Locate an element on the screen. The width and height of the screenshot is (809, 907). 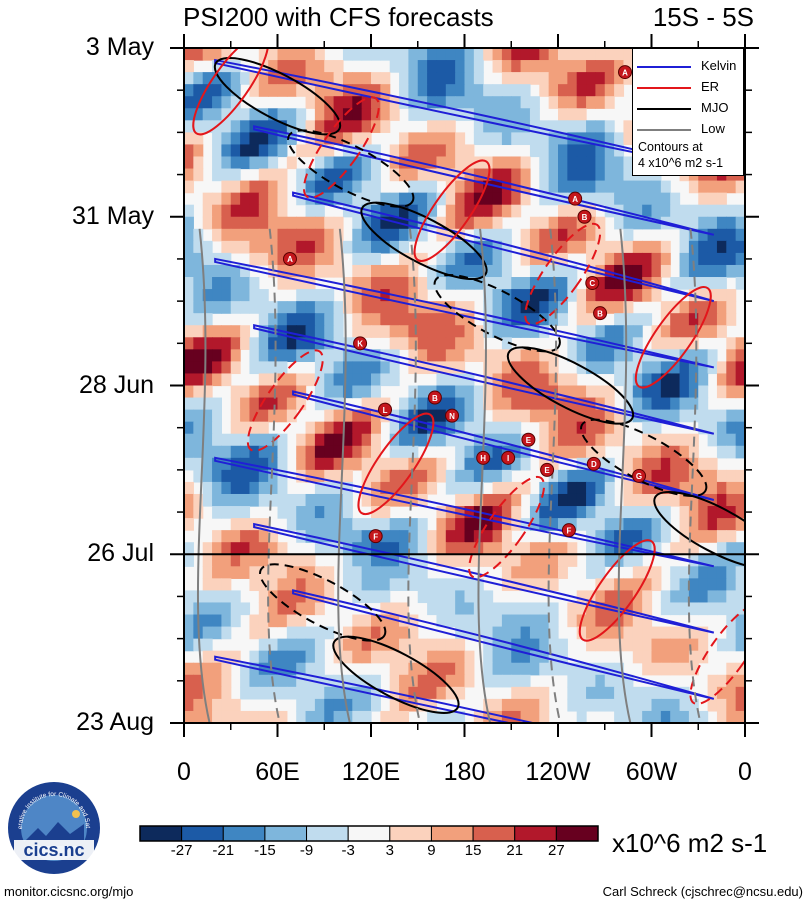
storm-marker: L is located at coordinates (385, 409).